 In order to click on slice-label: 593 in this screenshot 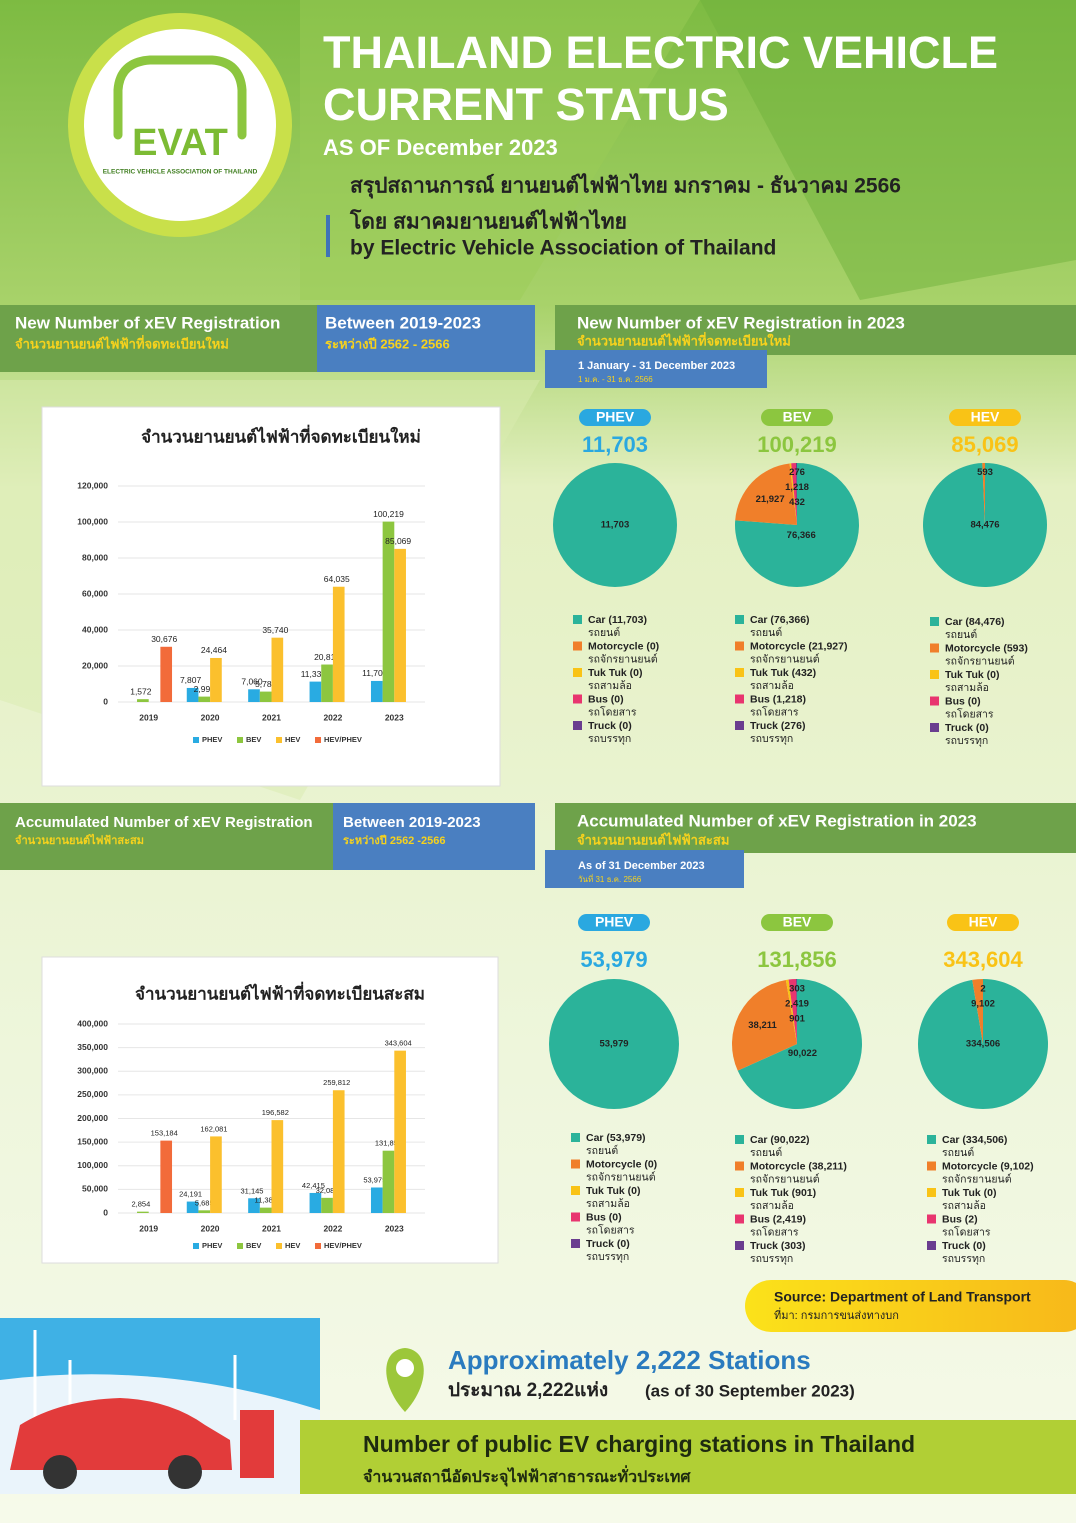, I will do `click(985, 472)`.